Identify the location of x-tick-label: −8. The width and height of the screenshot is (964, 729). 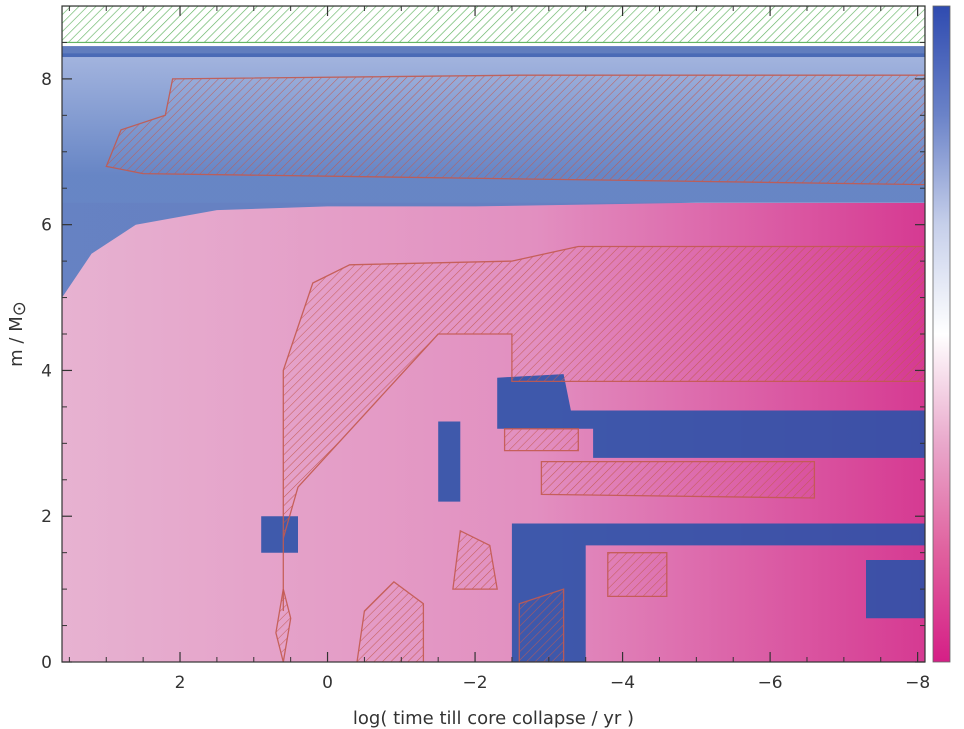
(917, 683).